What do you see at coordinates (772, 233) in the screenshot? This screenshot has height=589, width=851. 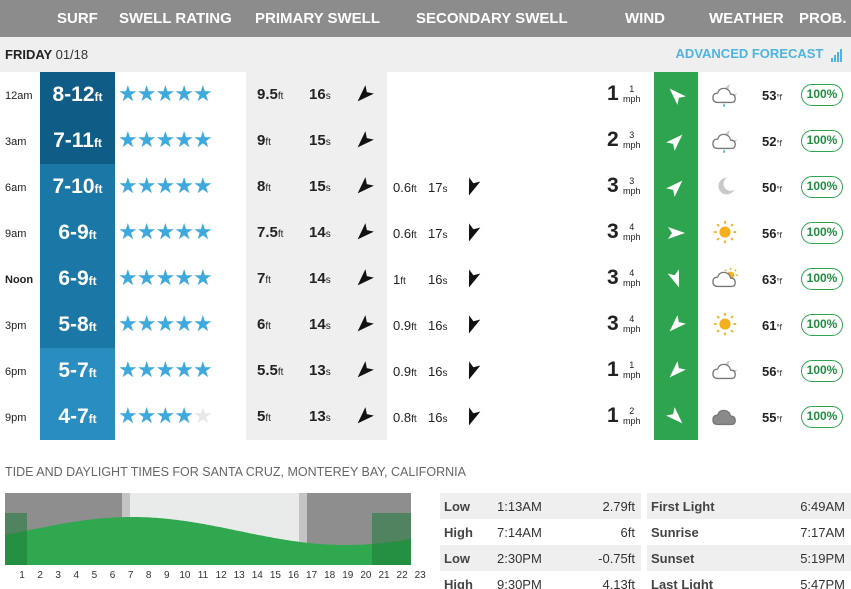 I see `temperature: 56°f` at bounding box center [772, 233].